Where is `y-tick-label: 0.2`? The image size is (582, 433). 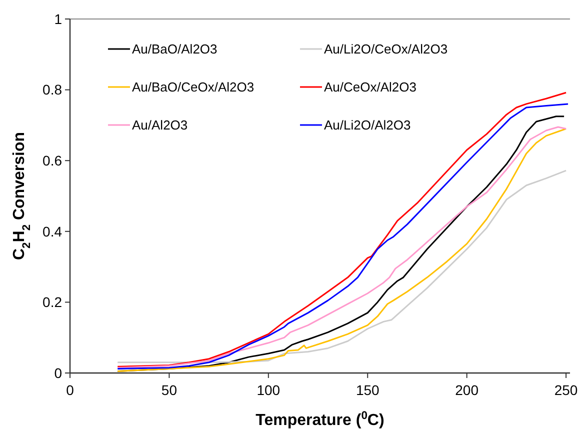
y-tick-label: 0.2 is located at coordinates (52, 302).